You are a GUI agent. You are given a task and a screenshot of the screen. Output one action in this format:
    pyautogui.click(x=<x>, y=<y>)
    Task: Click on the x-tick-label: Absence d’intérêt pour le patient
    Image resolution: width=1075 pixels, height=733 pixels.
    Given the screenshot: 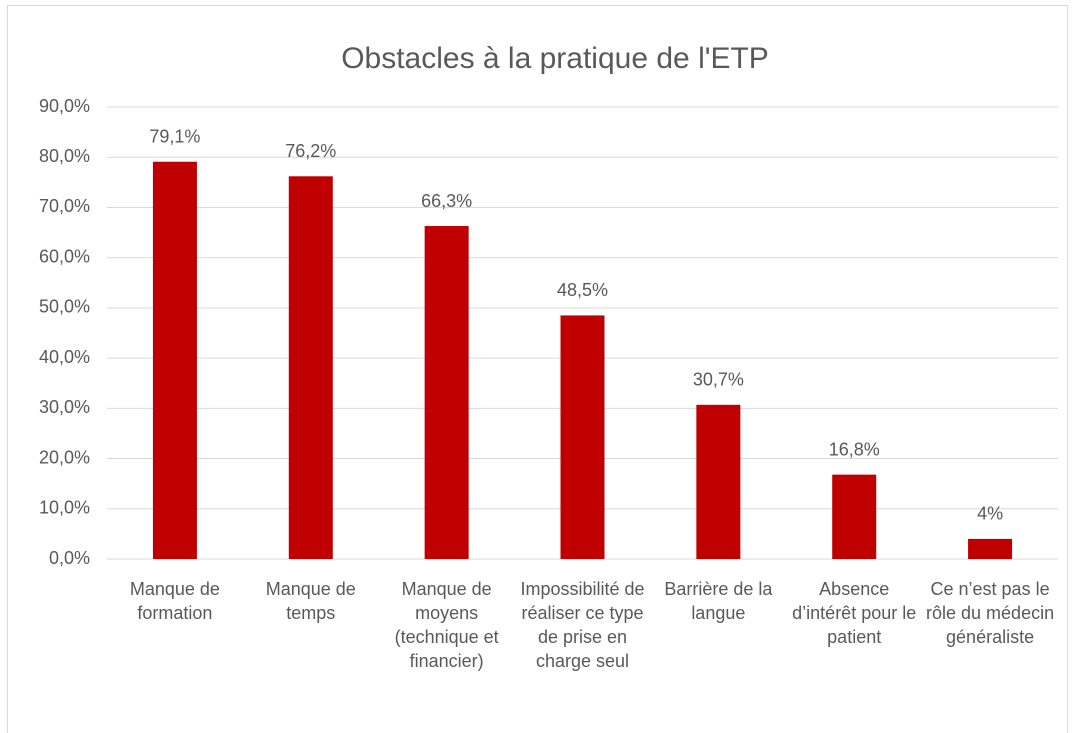 What is the action you would take?
    pyautogui.click(x=854, y=613)
    